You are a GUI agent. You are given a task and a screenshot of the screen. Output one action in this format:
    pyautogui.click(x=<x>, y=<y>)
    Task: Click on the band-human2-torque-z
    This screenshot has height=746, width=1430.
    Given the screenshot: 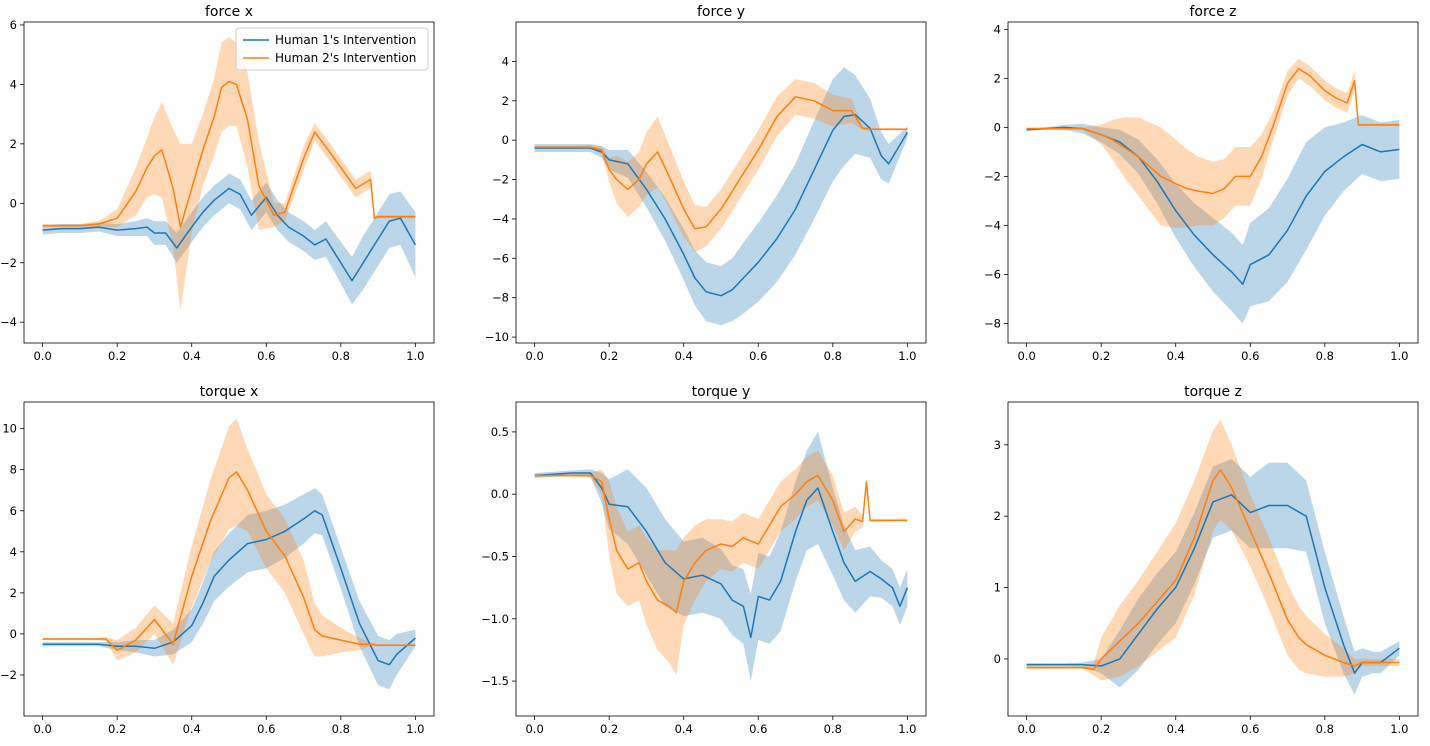 What is the action you would take?
    pyautogui.click(x=1213, y=550)
    